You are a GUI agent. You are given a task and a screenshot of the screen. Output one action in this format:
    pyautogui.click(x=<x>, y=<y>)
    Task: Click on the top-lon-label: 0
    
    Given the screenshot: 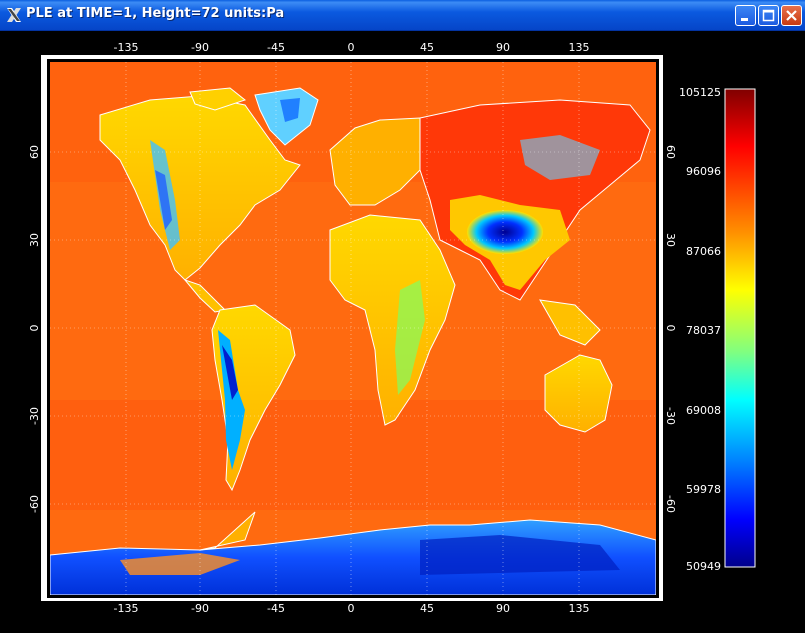 What is the action you would take?
    pyautogui.click(x=351, y=47)
    